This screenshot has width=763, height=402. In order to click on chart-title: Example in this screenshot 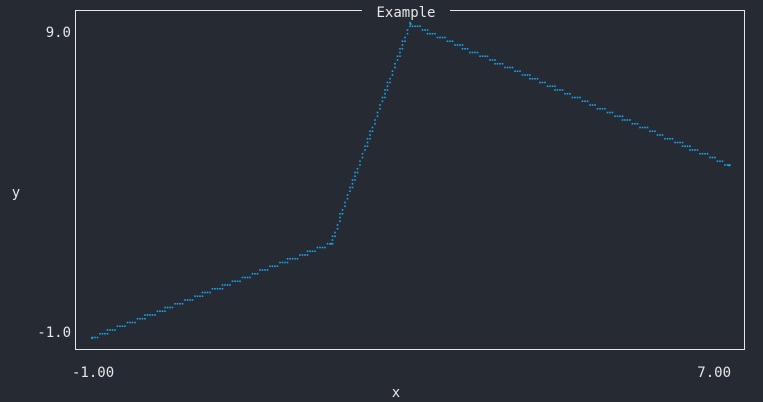, I will do `click(405, 13)`.